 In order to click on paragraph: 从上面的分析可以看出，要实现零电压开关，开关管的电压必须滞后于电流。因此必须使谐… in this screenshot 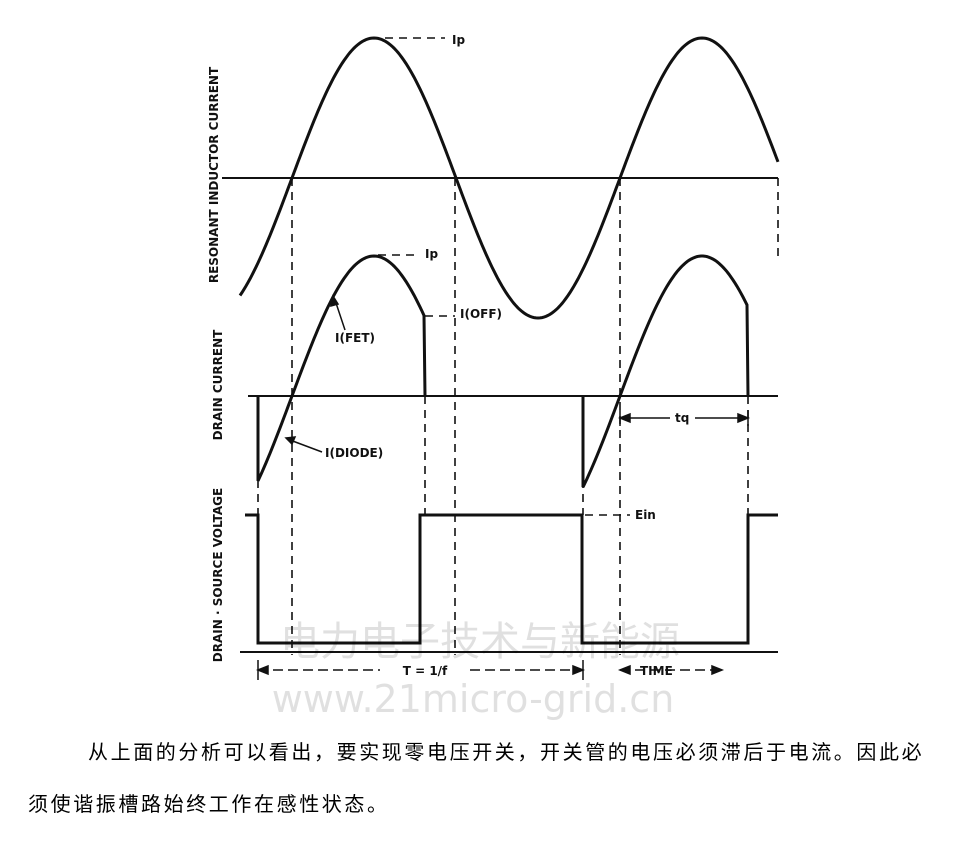, I will do `click(476, 778)`.